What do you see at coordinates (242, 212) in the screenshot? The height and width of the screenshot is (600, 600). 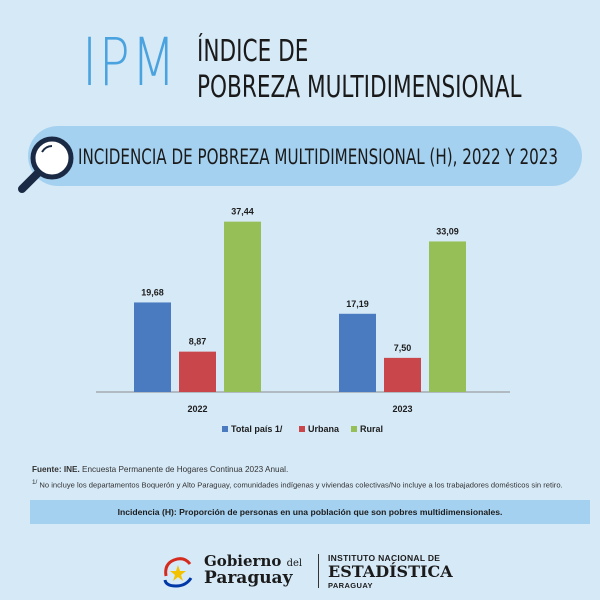 I see `data-label-2022-2: 37,44` at bounding box center [242, 212].